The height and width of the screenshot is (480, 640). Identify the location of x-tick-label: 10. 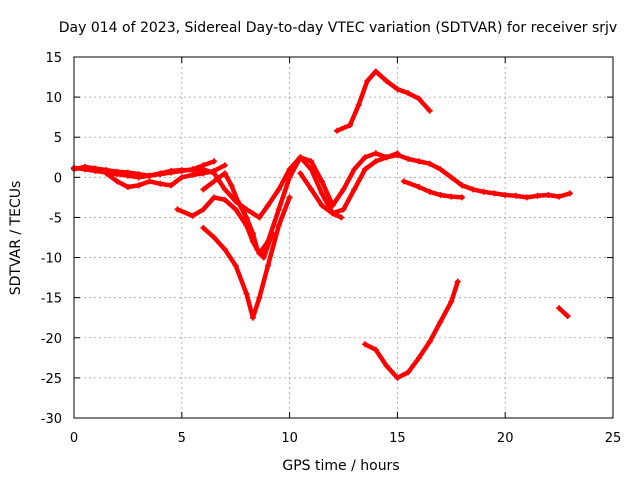
(289, 438).